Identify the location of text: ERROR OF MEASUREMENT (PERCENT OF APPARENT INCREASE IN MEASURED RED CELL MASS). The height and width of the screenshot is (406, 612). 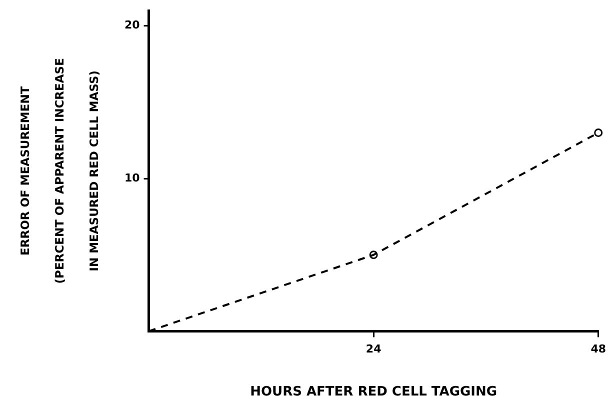
(60, 171).